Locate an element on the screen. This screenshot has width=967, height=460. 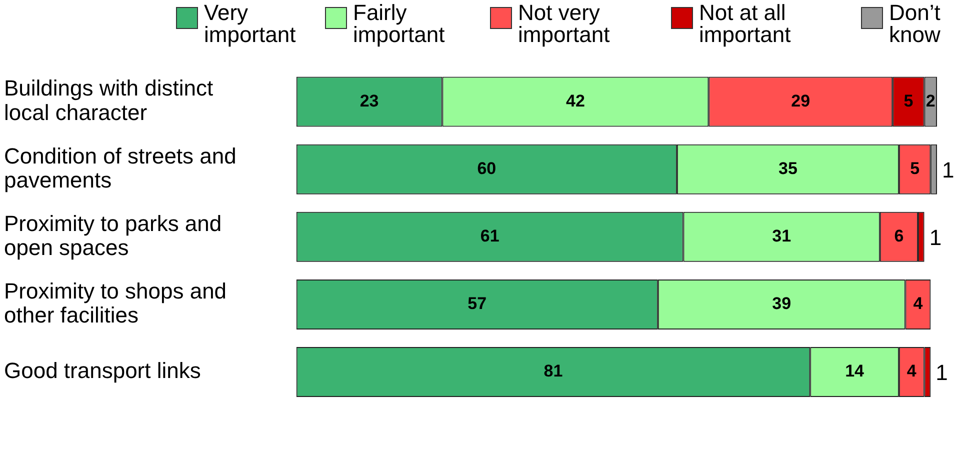
legend-label: Fairly important is located at coordinates (399, 23).